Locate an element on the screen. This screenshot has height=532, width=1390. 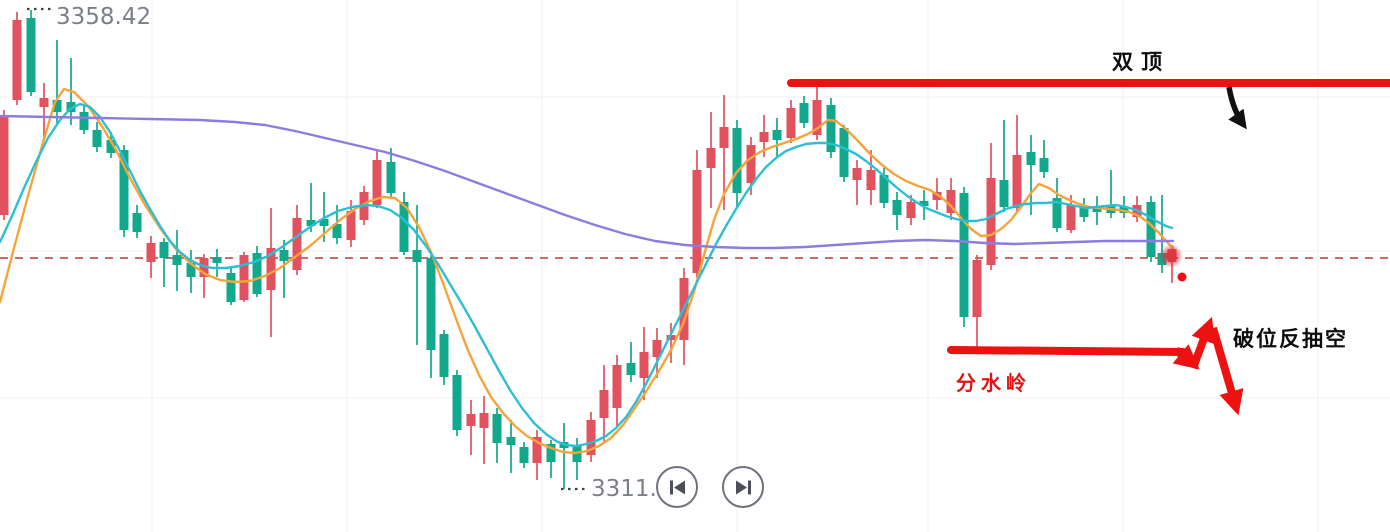
replay-step-back-button is located at coordinates (677, 487).